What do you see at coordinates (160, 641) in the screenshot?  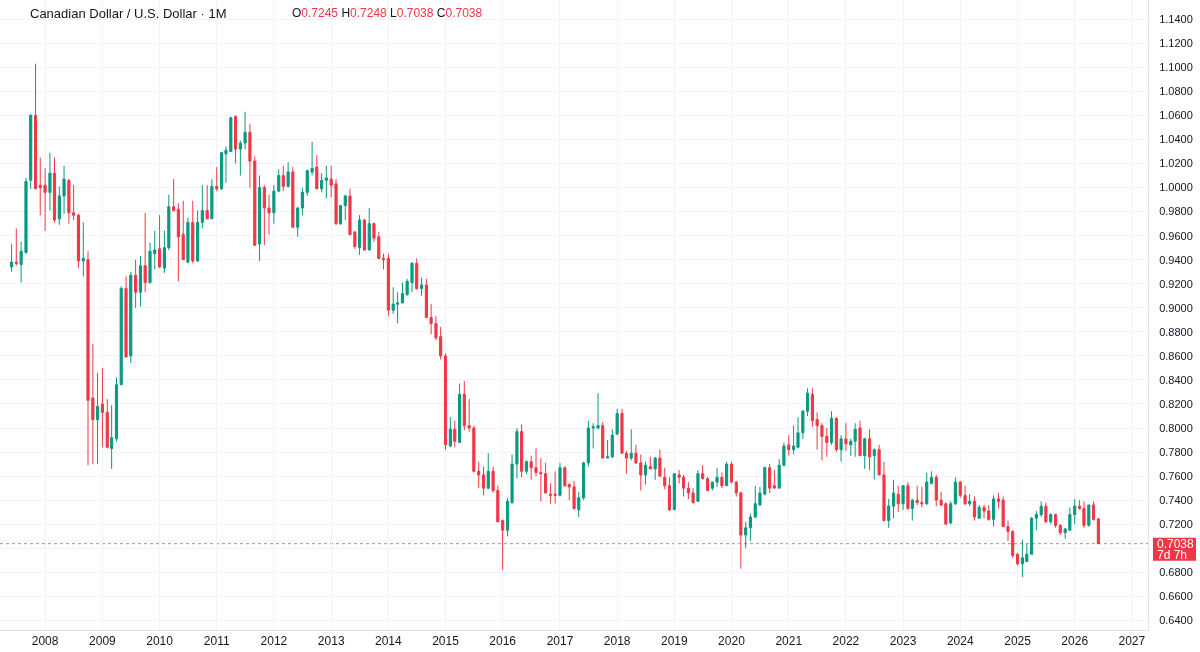 I see `x-tick-label: 2010` at bounding box center [160, 641].